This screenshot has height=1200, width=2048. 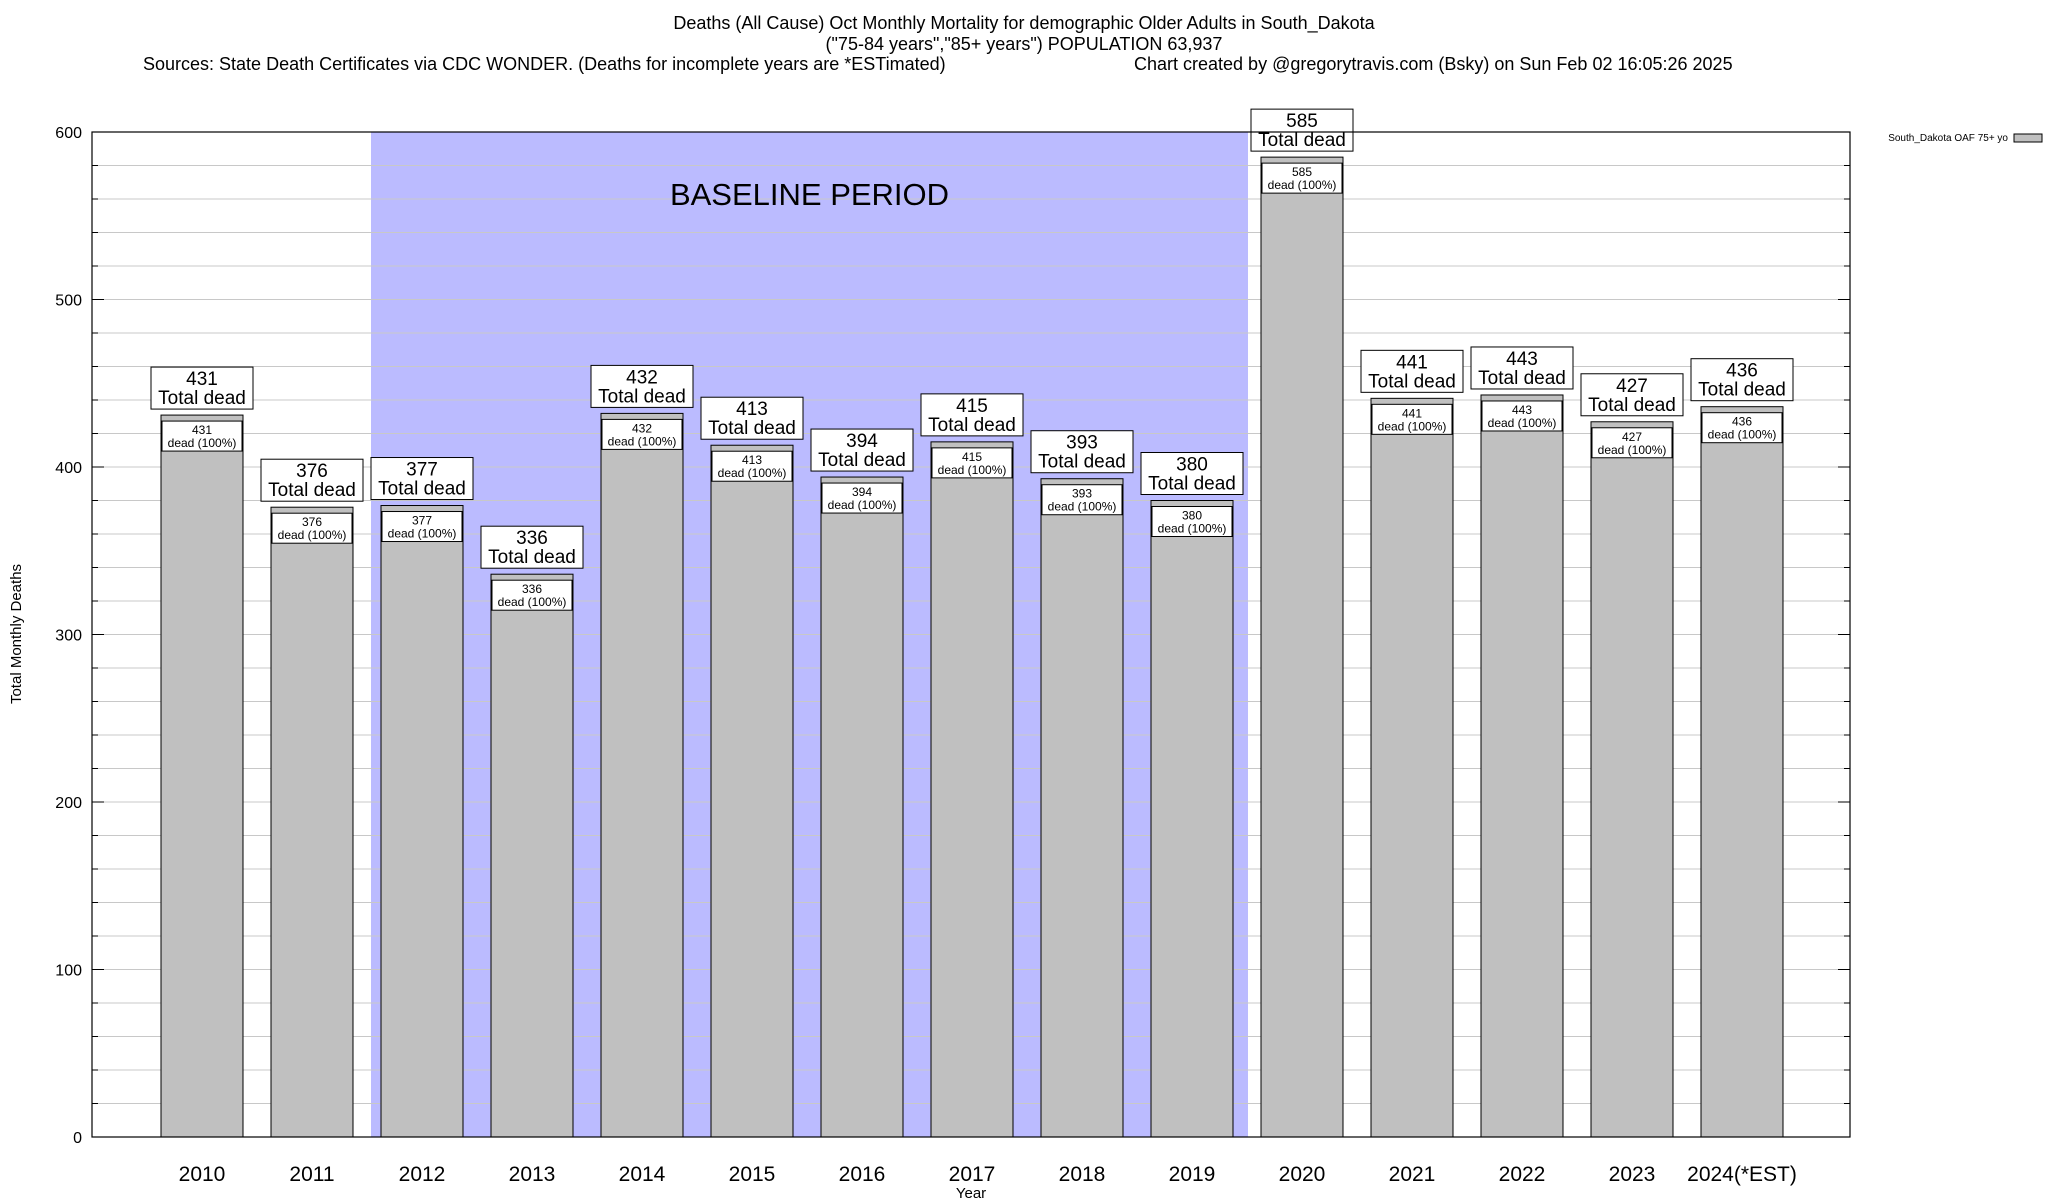 I want to click on y-tick-label: 600, so click(x=68, y=133).